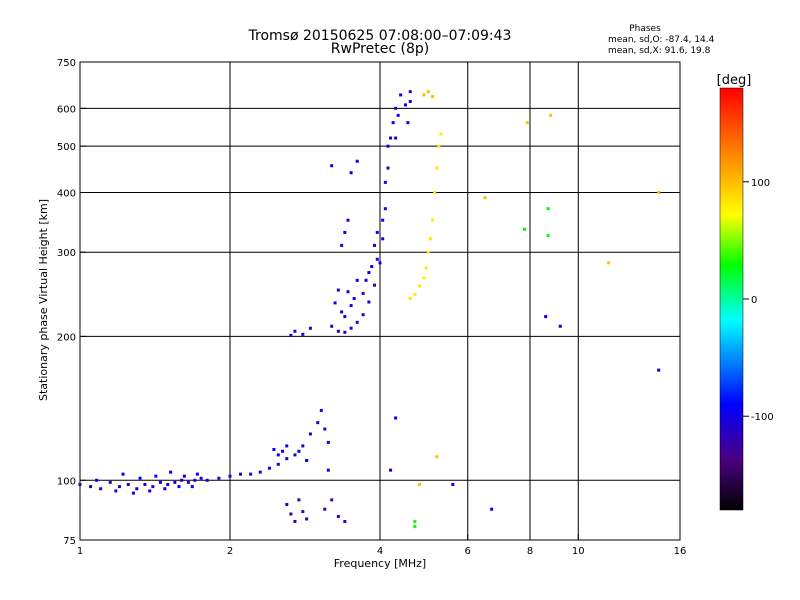  What do you see at coordinates (43, 300) in the screenshot?
I see `y-axis-label: Stationary phase Virtual Height [km]` at bounding box center [43, 300].